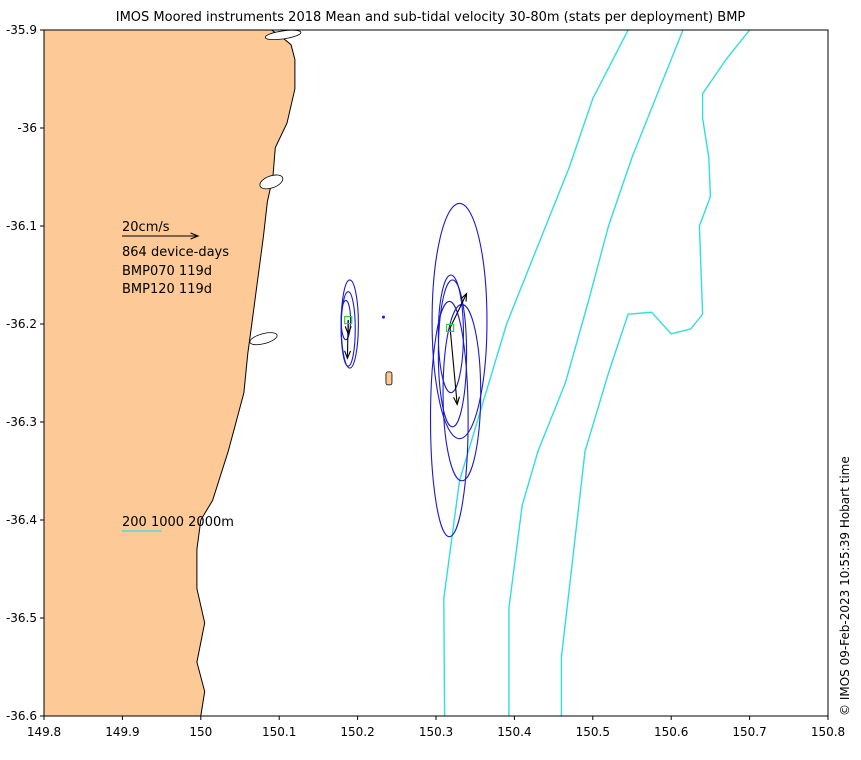  What do you see at coordinates (44, 732) in the screenshot?
I see `x-tick-label: 149.8` at bounding box center [44, 732].